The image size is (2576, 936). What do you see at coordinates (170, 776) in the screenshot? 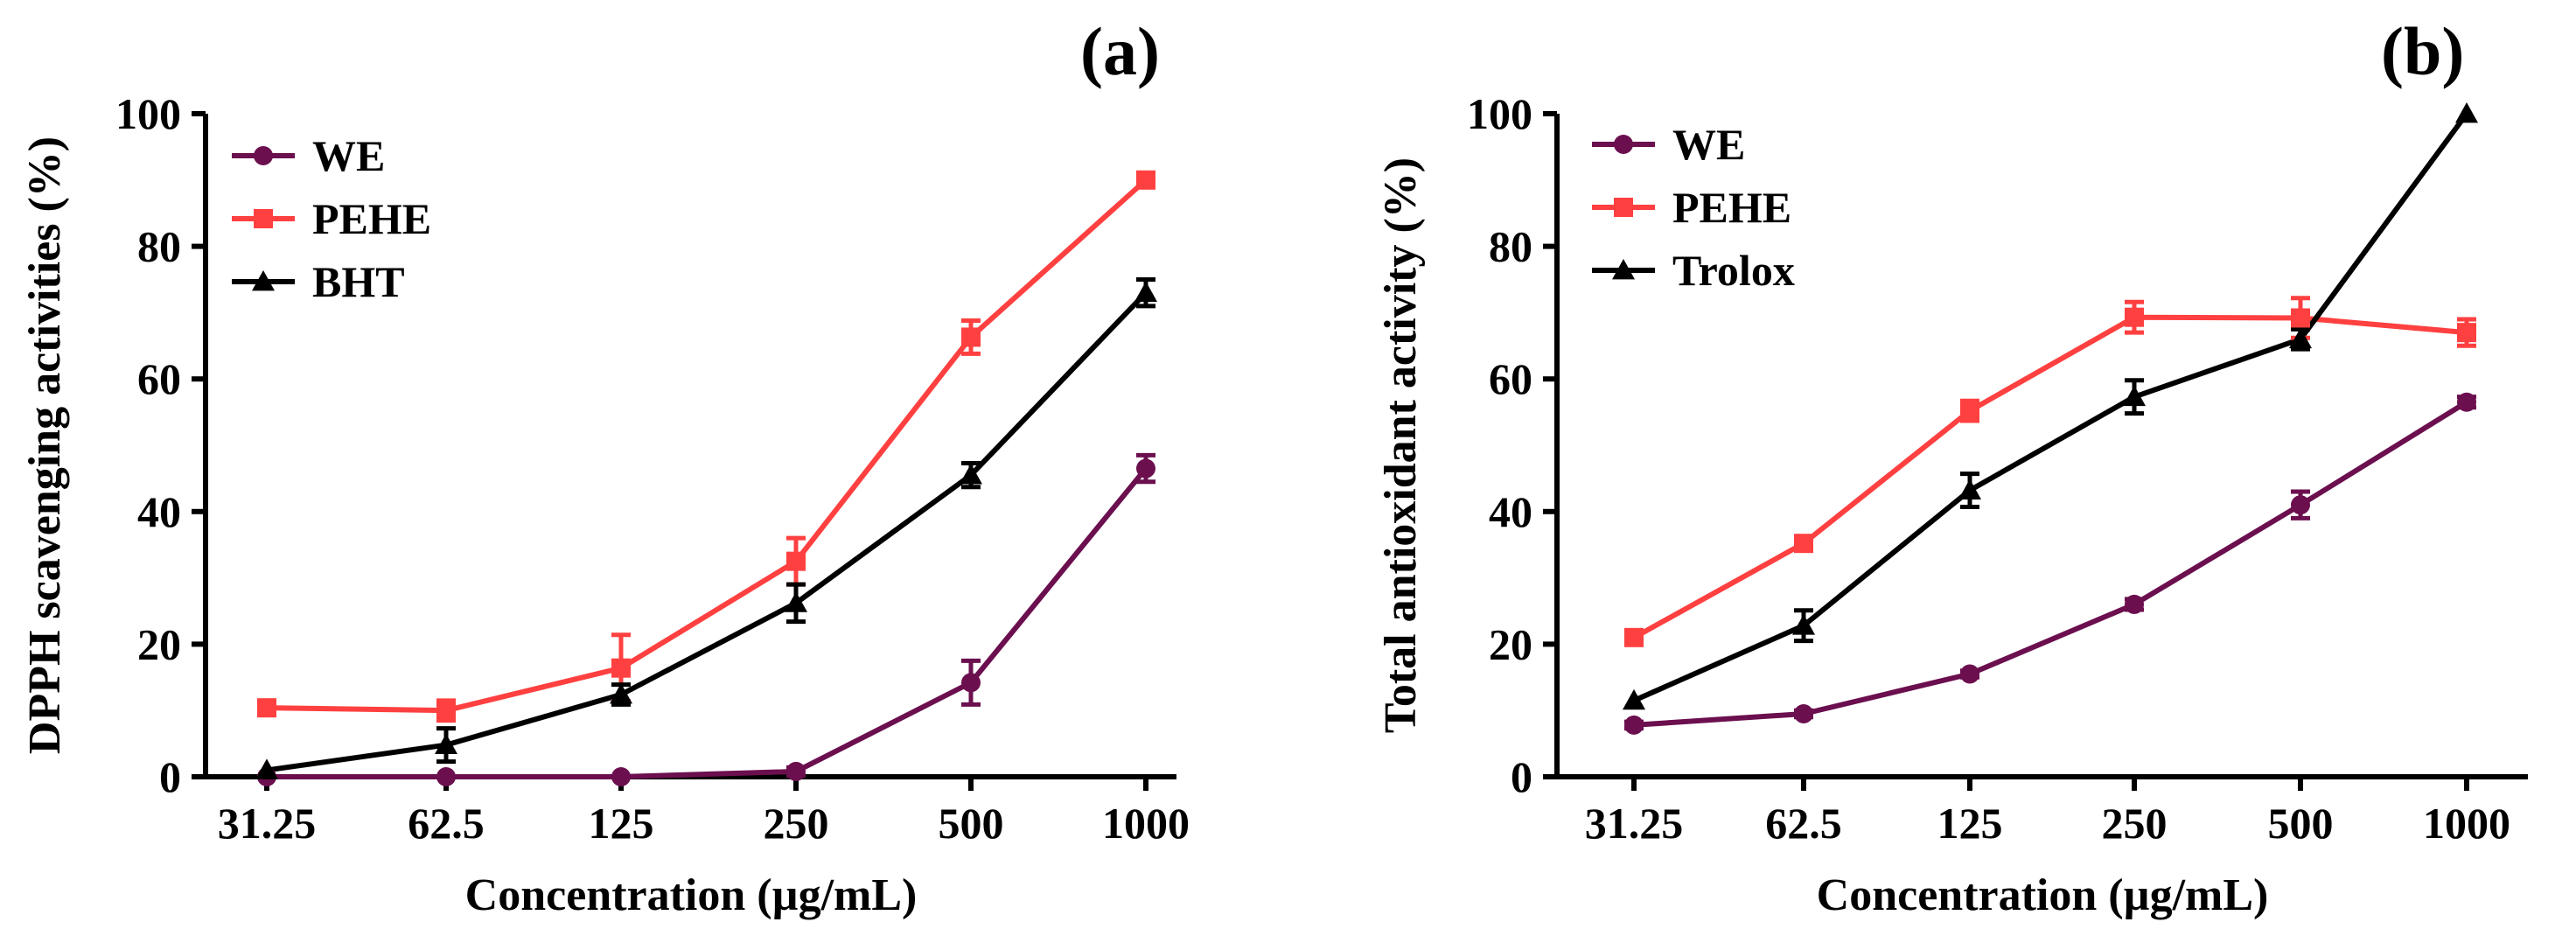
I see `panel-a-y-tick-label: 0` at bounding box center [170, 776].